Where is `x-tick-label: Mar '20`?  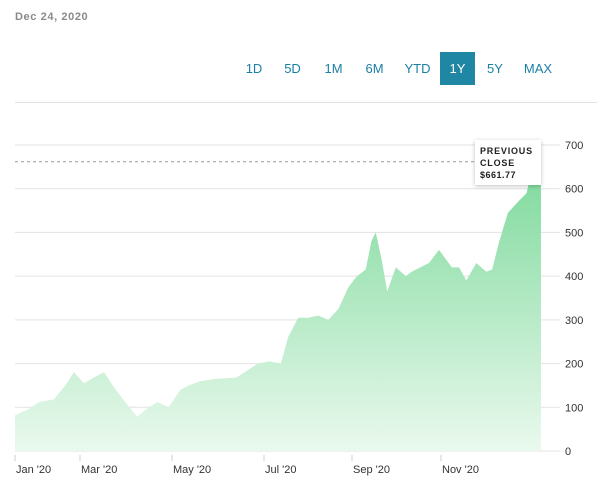
x-tick-label: Mar '20 is located at coordinates (99, 470).